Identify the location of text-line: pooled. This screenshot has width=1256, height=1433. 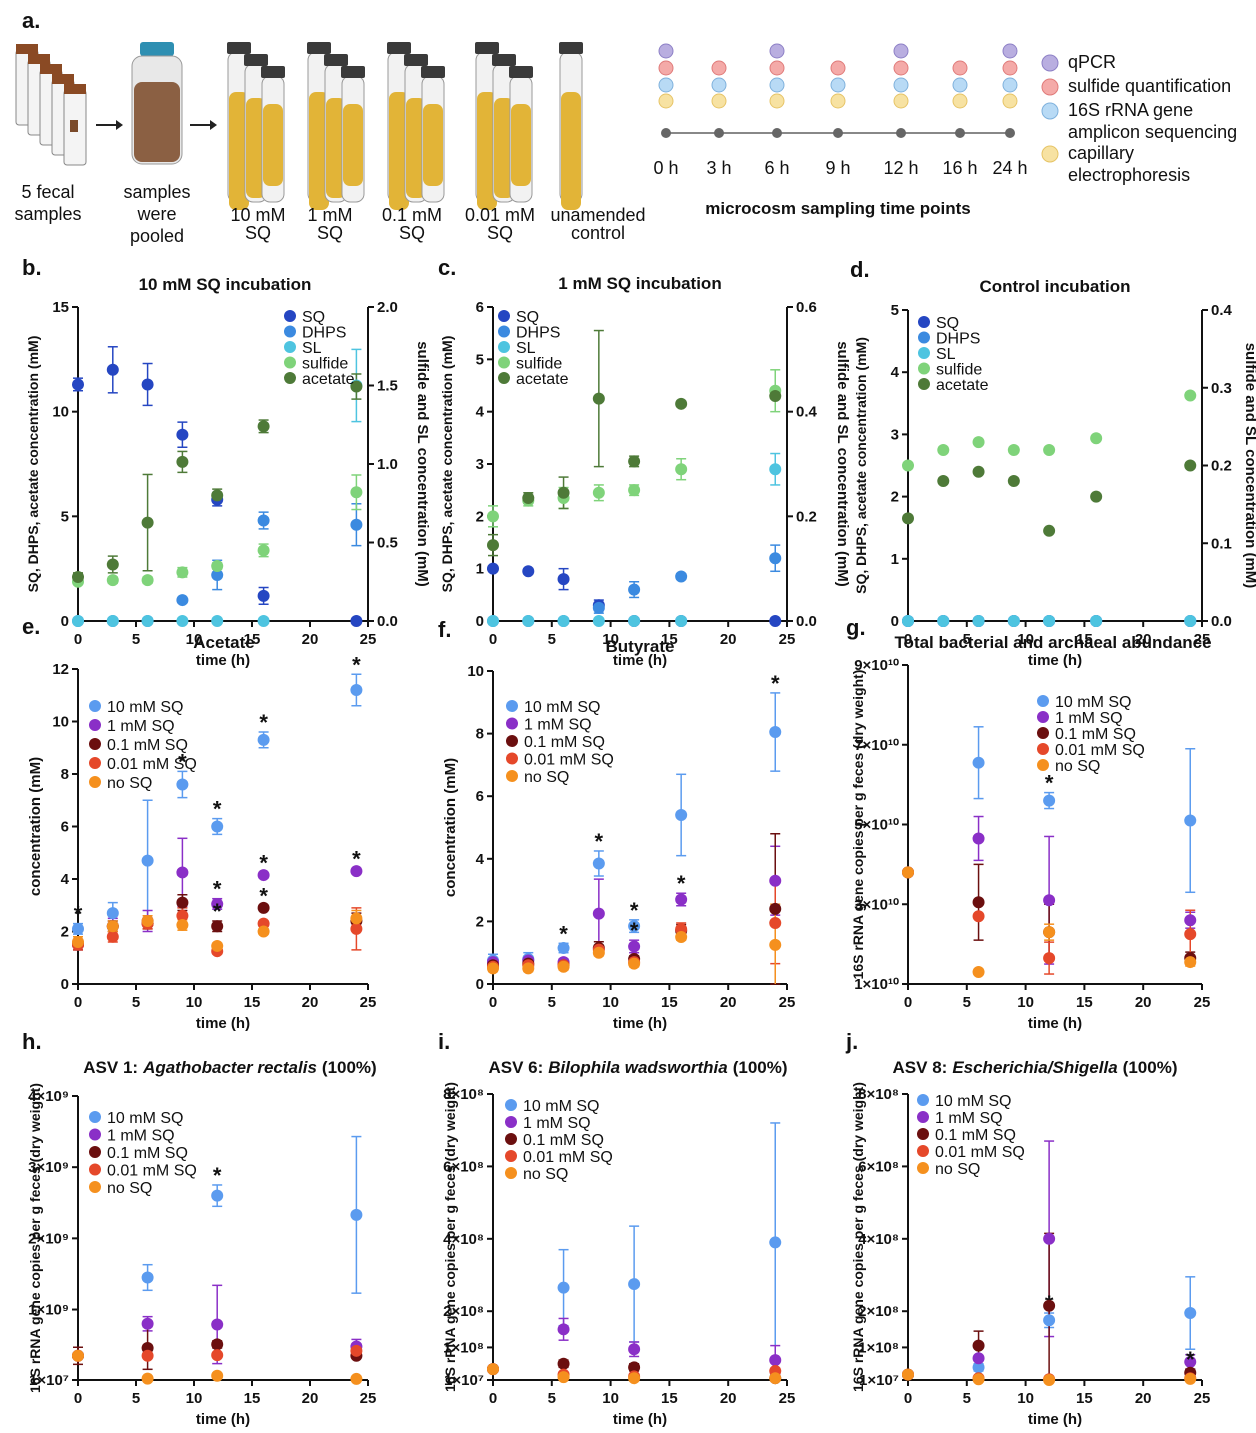
(157, 236).